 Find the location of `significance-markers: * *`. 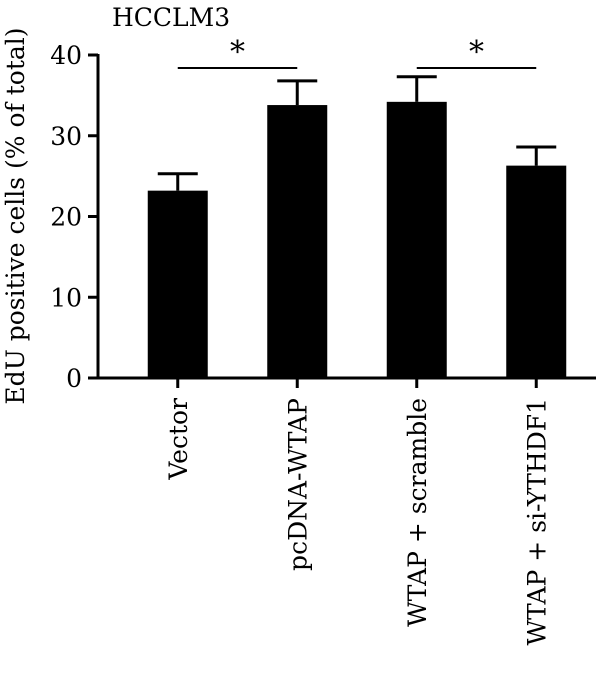

significance-markers: * * is located at coordinates (357, 52).